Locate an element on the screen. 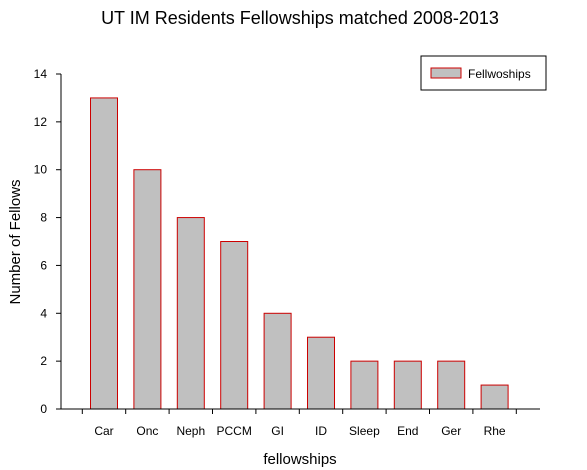  legend: Fellwoships is located at coordinates (483, 73).